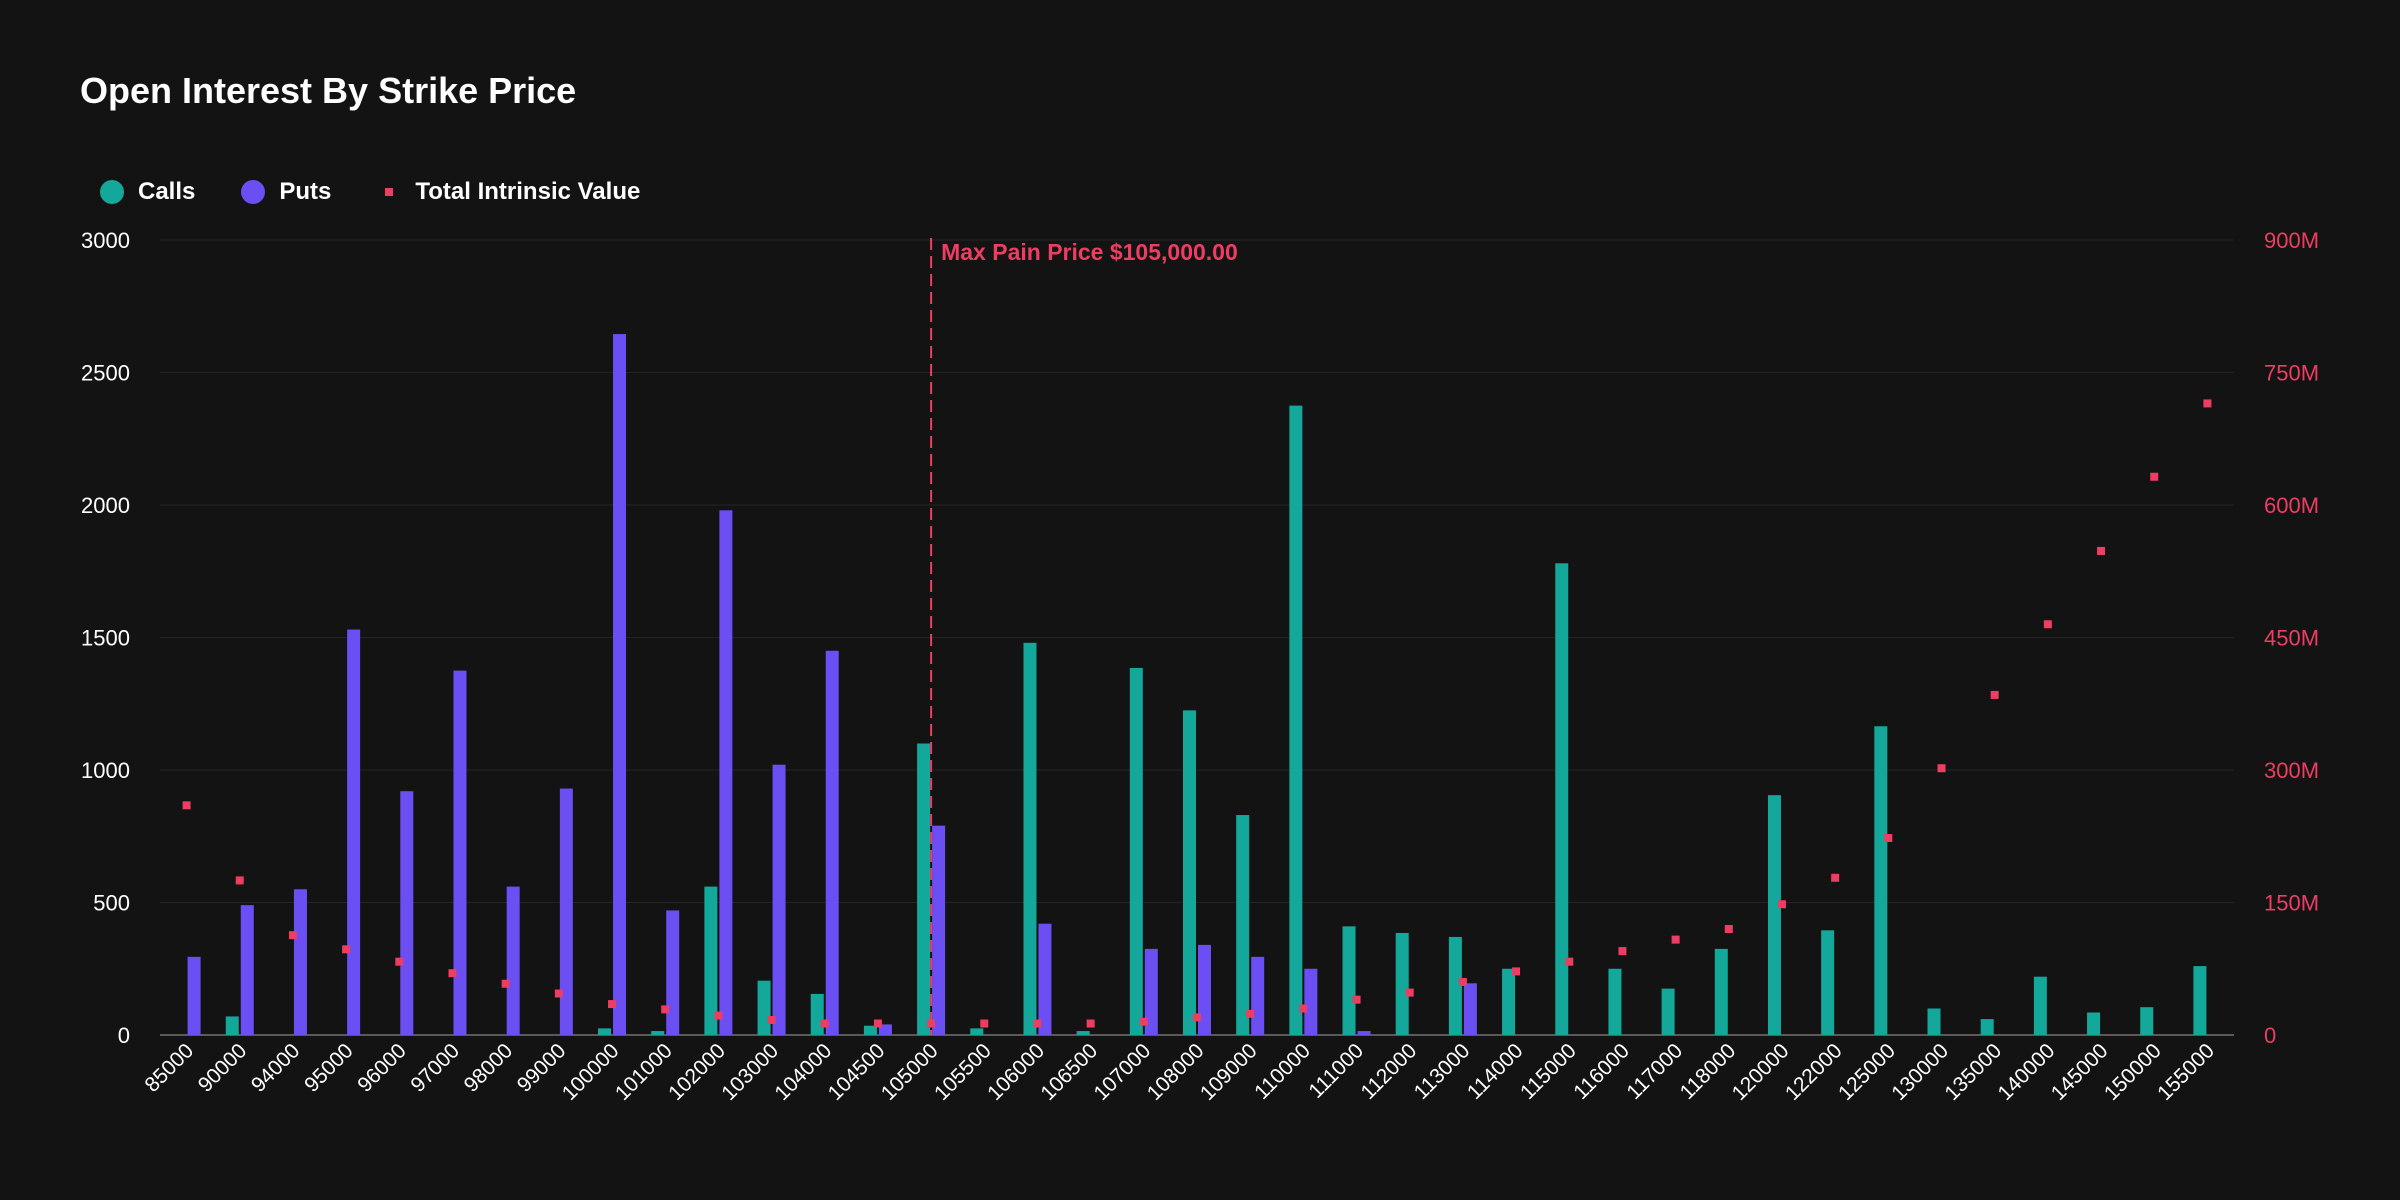  What do you see at coordinates (1654, 1071) in the screenshot?
I see `x-tick-label: 117000` at bounding box center [1654, 1071].